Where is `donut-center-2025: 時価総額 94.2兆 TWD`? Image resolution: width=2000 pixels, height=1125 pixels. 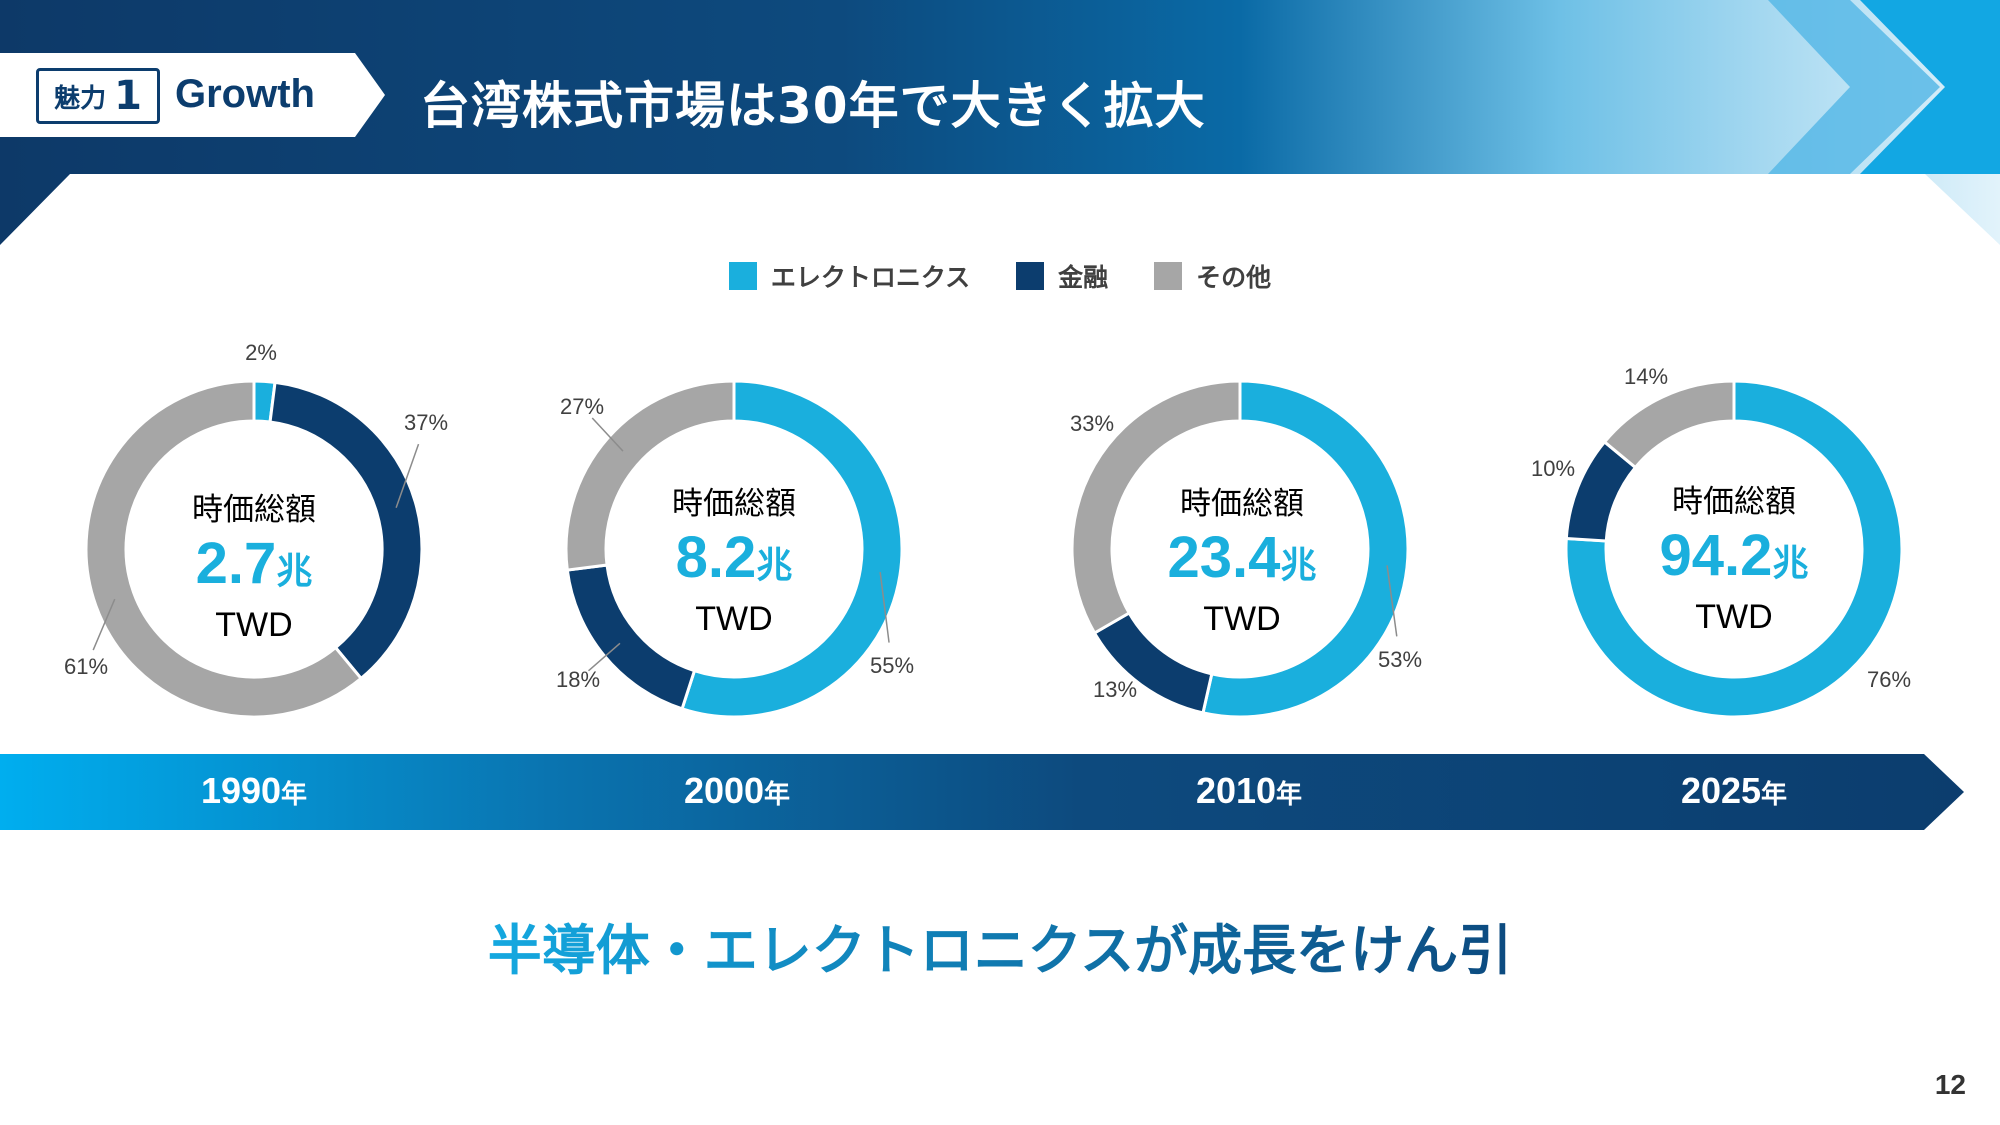 donut-center-2025: 時価総額 94.2兆 TWD is located at coordinates (1734, 556).